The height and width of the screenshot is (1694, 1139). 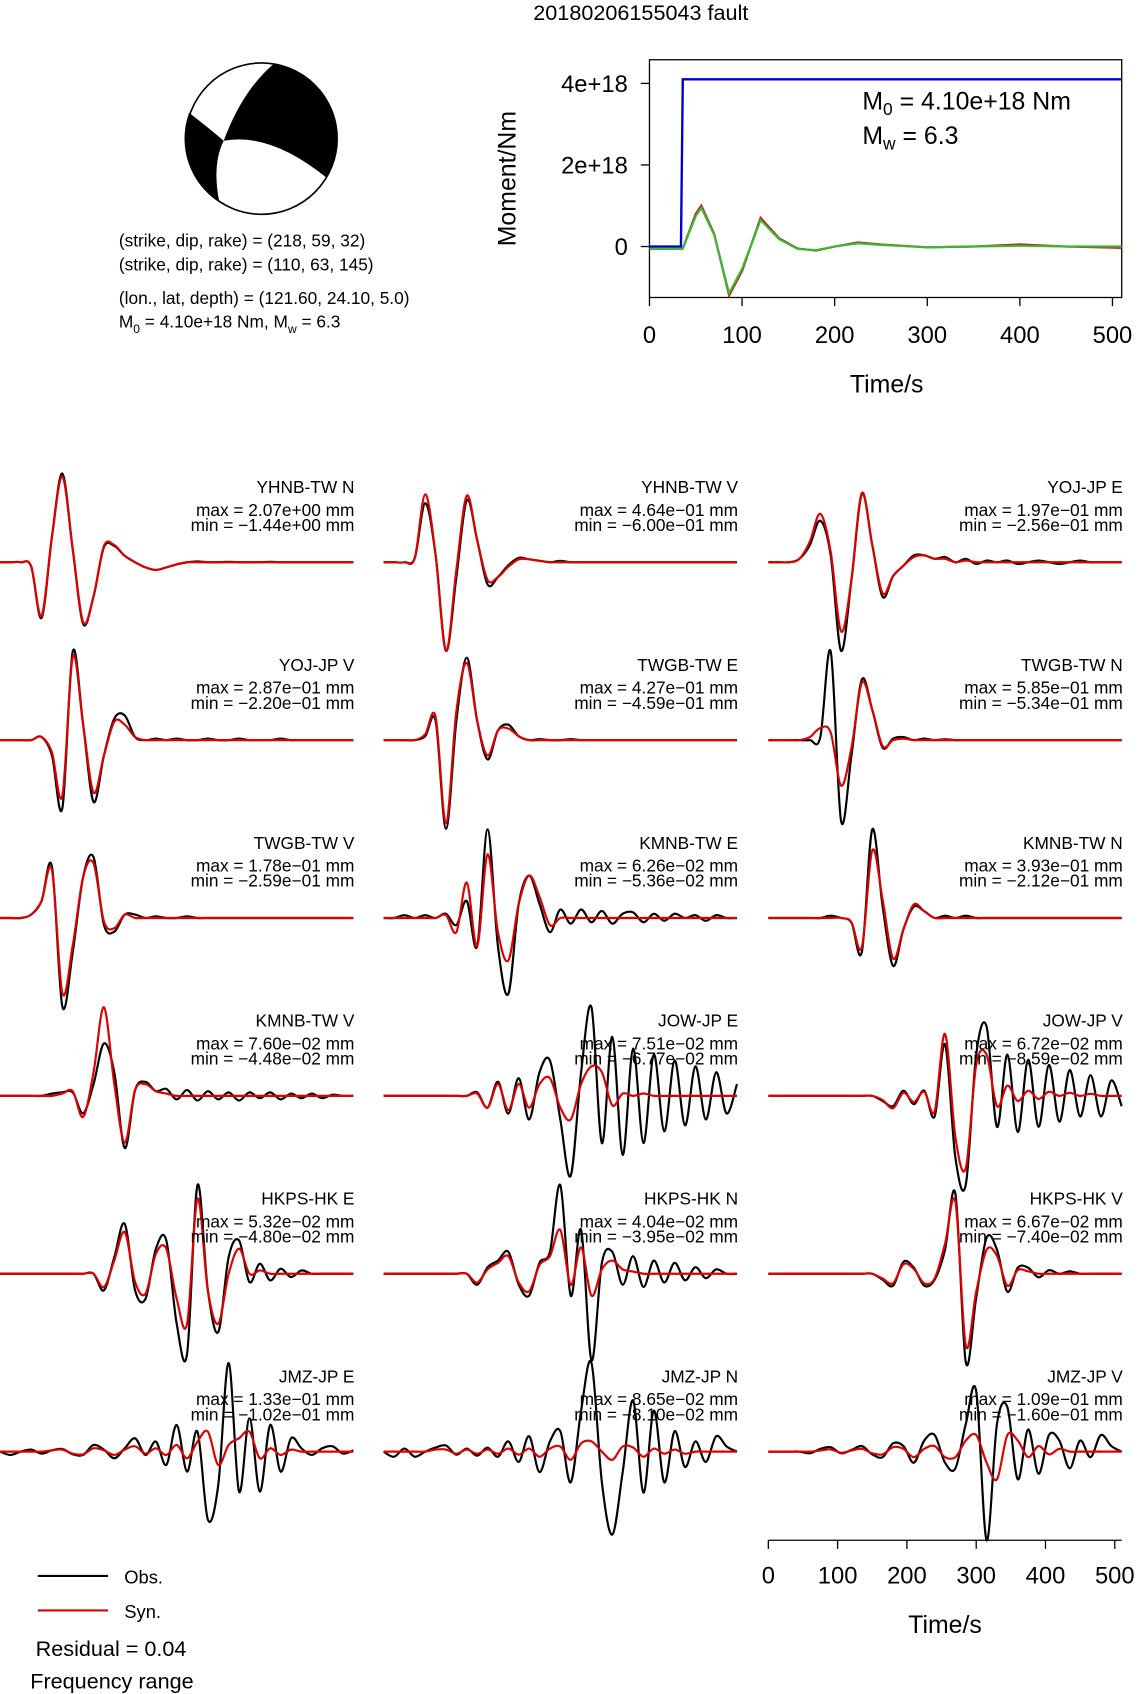 What do you see at coordinates (907, 1575) in the screenshot?
I see `x-tick-label: 200` at bounding box center [907, 1575].